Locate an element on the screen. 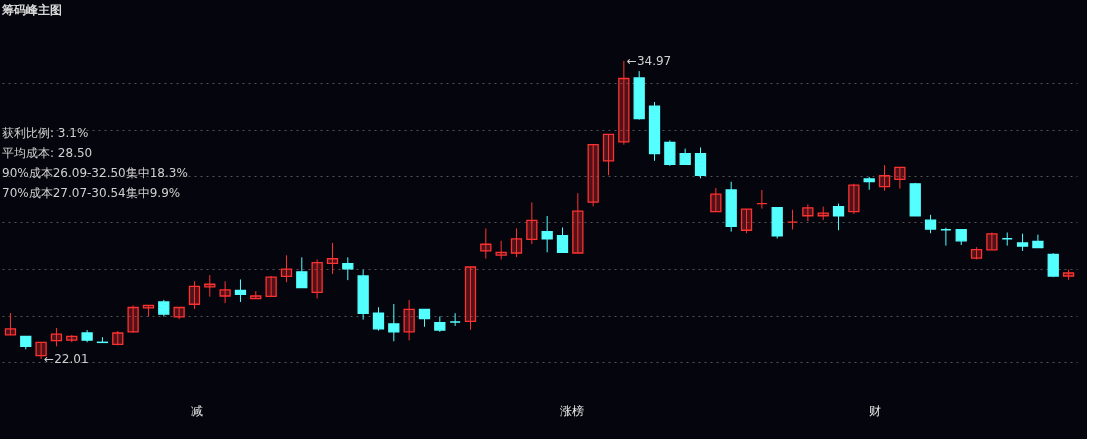 This screenshot has width=1097, height=441. annotation: 90%成本26.09-32.50集中18.3% is located at coordinates (95, 173).